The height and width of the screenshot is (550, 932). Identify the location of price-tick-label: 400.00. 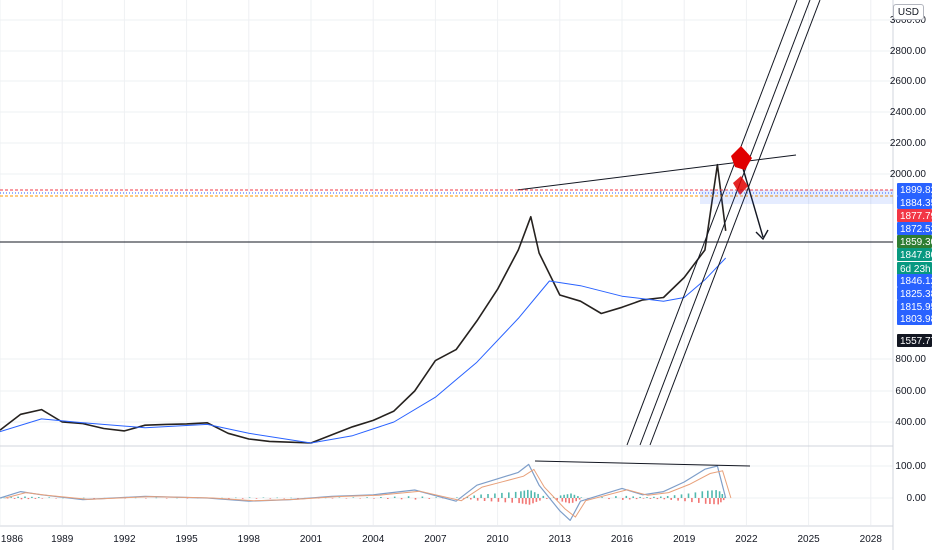
(910, 422).